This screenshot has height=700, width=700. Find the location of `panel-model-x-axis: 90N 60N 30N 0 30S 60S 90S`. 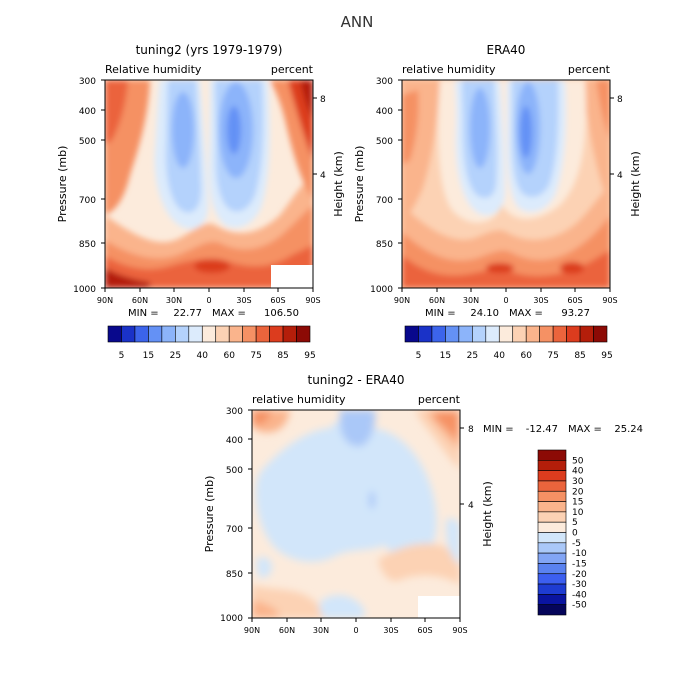

panel-model-x-axis: 90N 60N 30N 0 30S 60S 90S is located at coordinates (209, 300).